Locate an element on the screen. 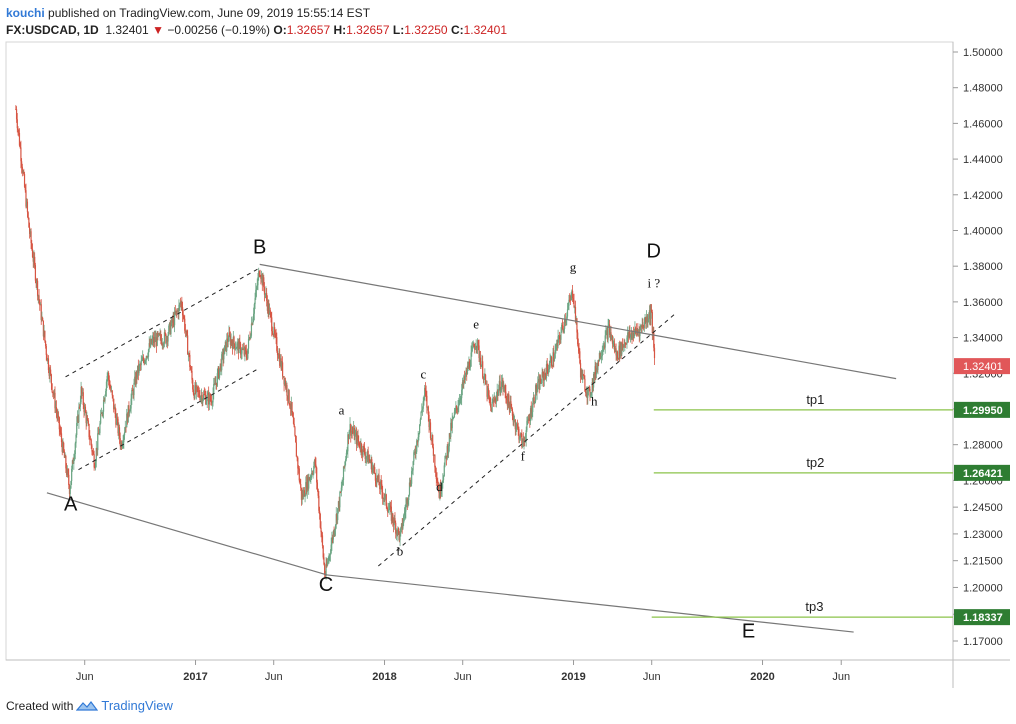  wave-label: g is located at coordinates (573, 267).